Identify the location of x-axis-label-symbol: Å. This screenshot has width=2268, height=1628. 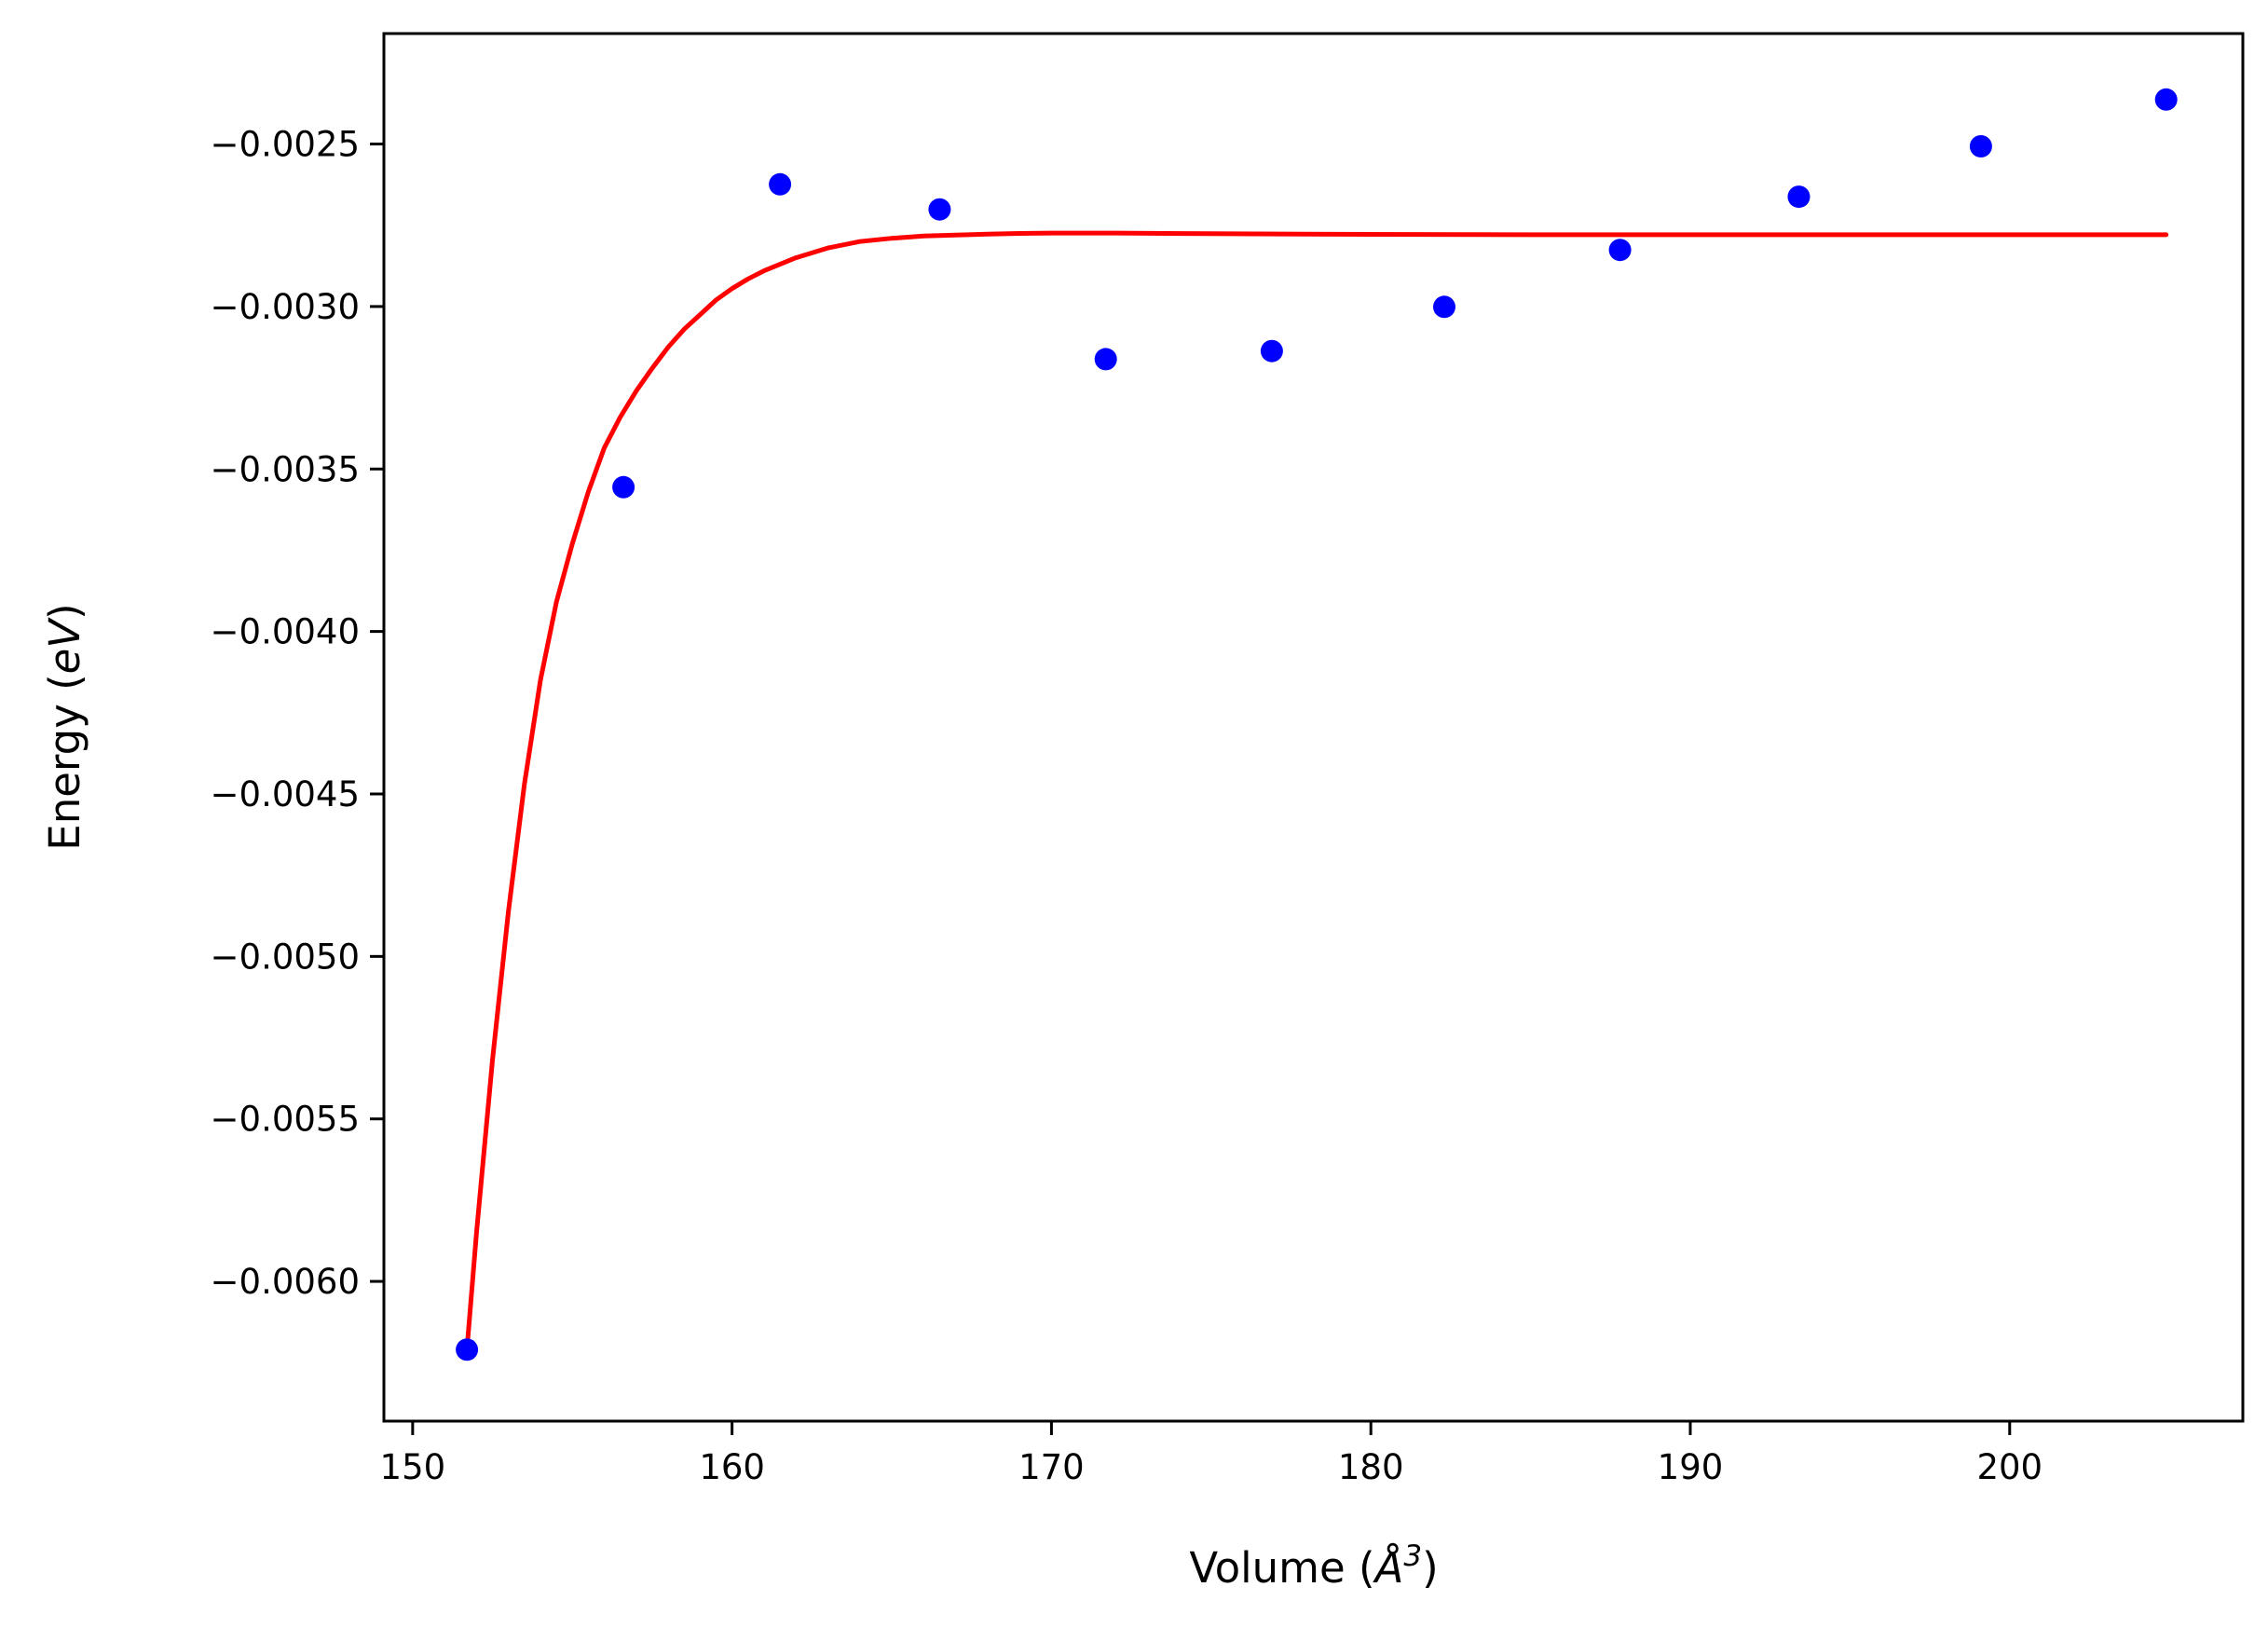
(1388, 1568).